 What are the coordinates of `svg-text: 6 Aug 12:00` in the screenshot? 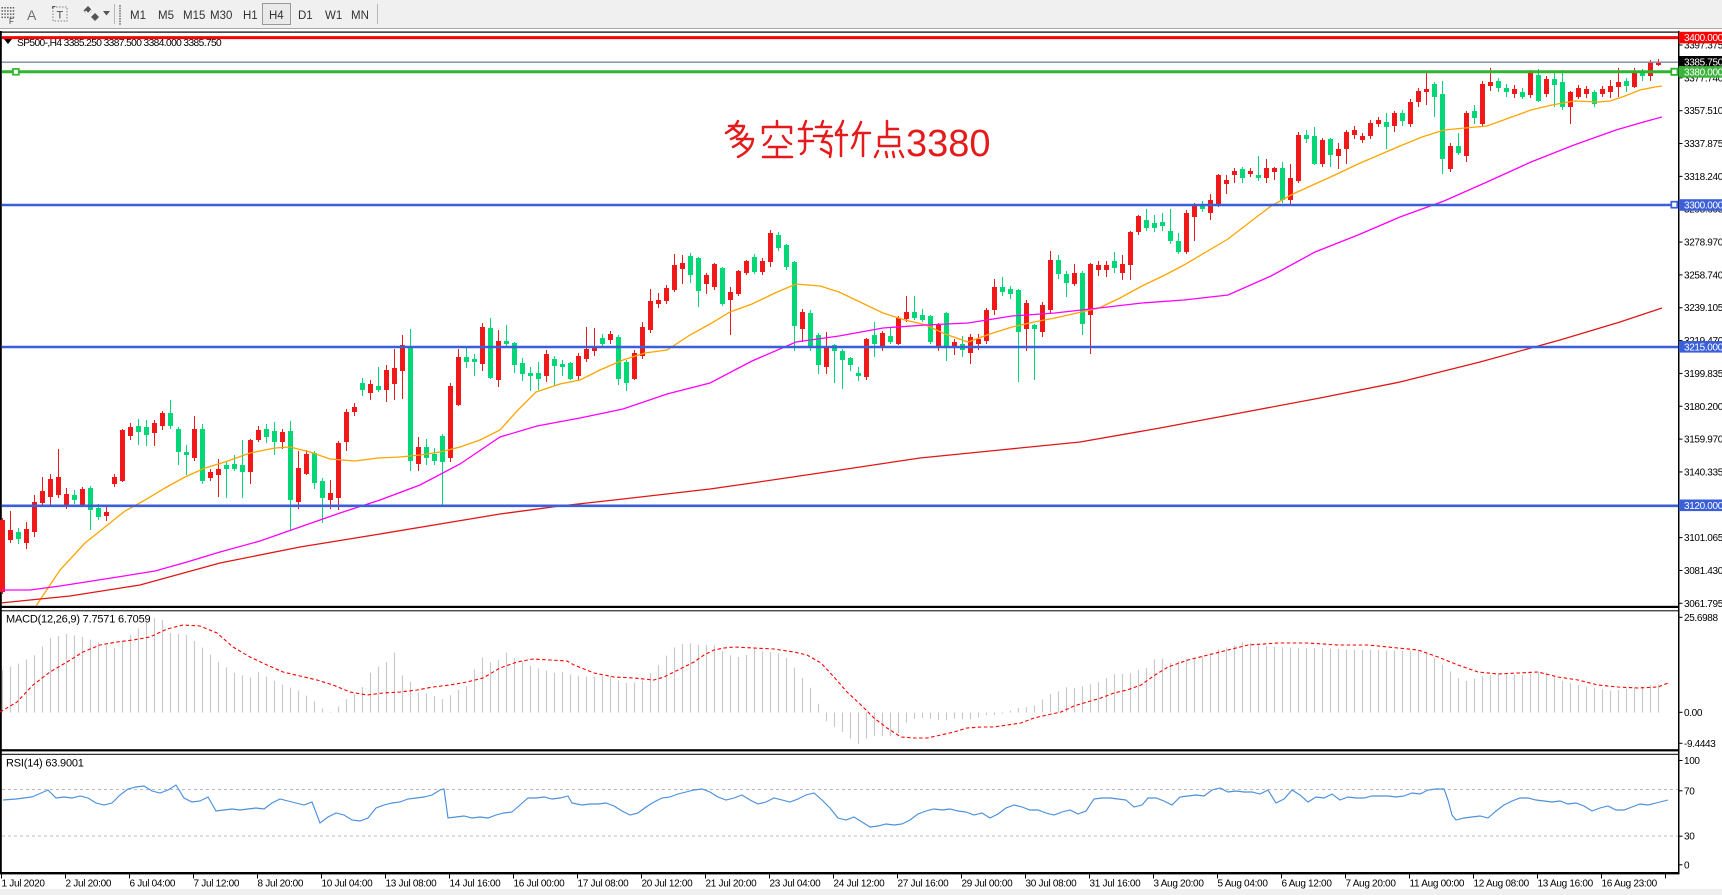 It's located at (1307, 884).